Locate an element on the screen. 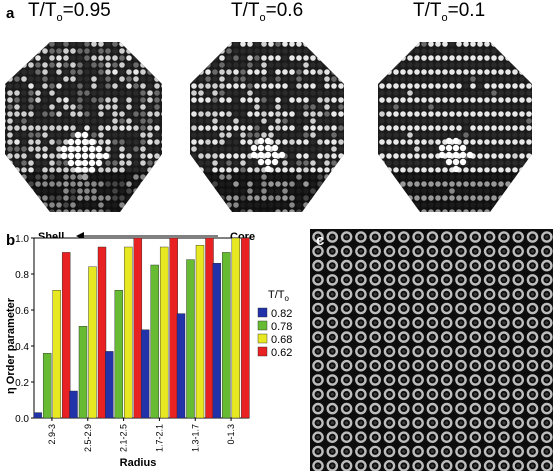 Image resolution: width=553 pixels, height=471 pixels. x-tick-label: 2.1-2.5 is located at coordinates (124, 438).